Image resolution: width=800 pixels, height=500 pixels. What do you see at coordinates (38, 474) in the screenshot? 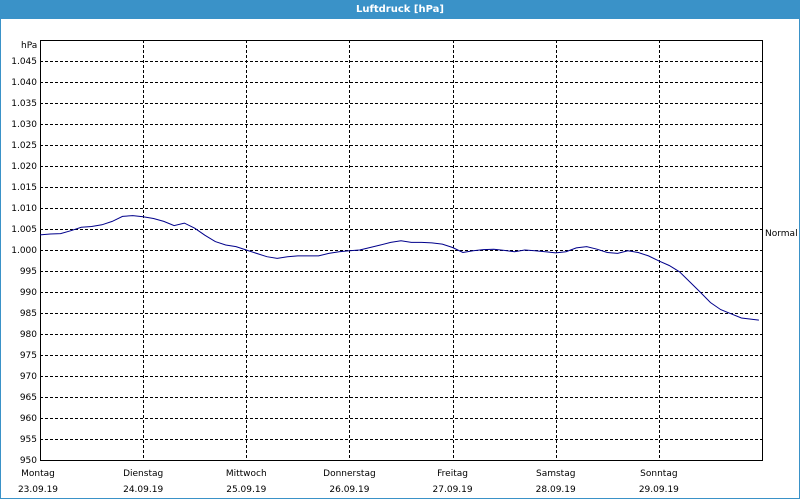
I see `x-tick-day-label: Montag` at bounding box center [38, 474].